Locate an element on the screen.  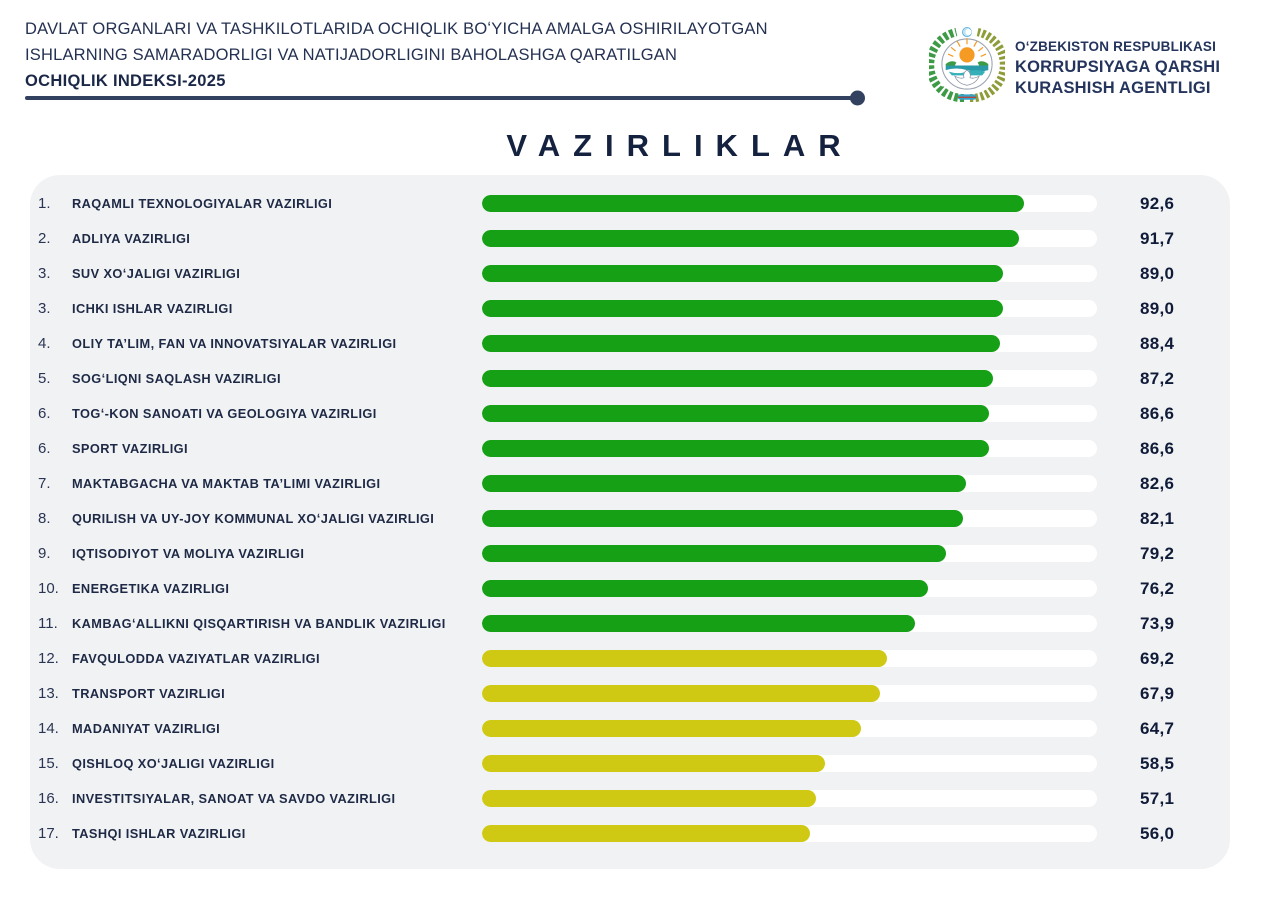
table-row: 3. SUV XOʻJALIGI VAZIRLIGI 89,0 is located at coordinates (630, 273).